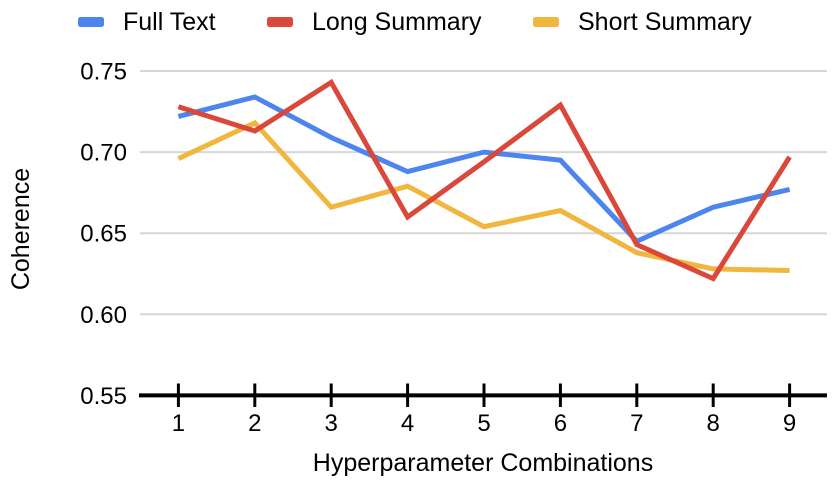 The image size is (837, 486). Describe the element at coordinates (103, 315) in the screenshot. I see `y-tick-label-0.60: 0.60` at that location.